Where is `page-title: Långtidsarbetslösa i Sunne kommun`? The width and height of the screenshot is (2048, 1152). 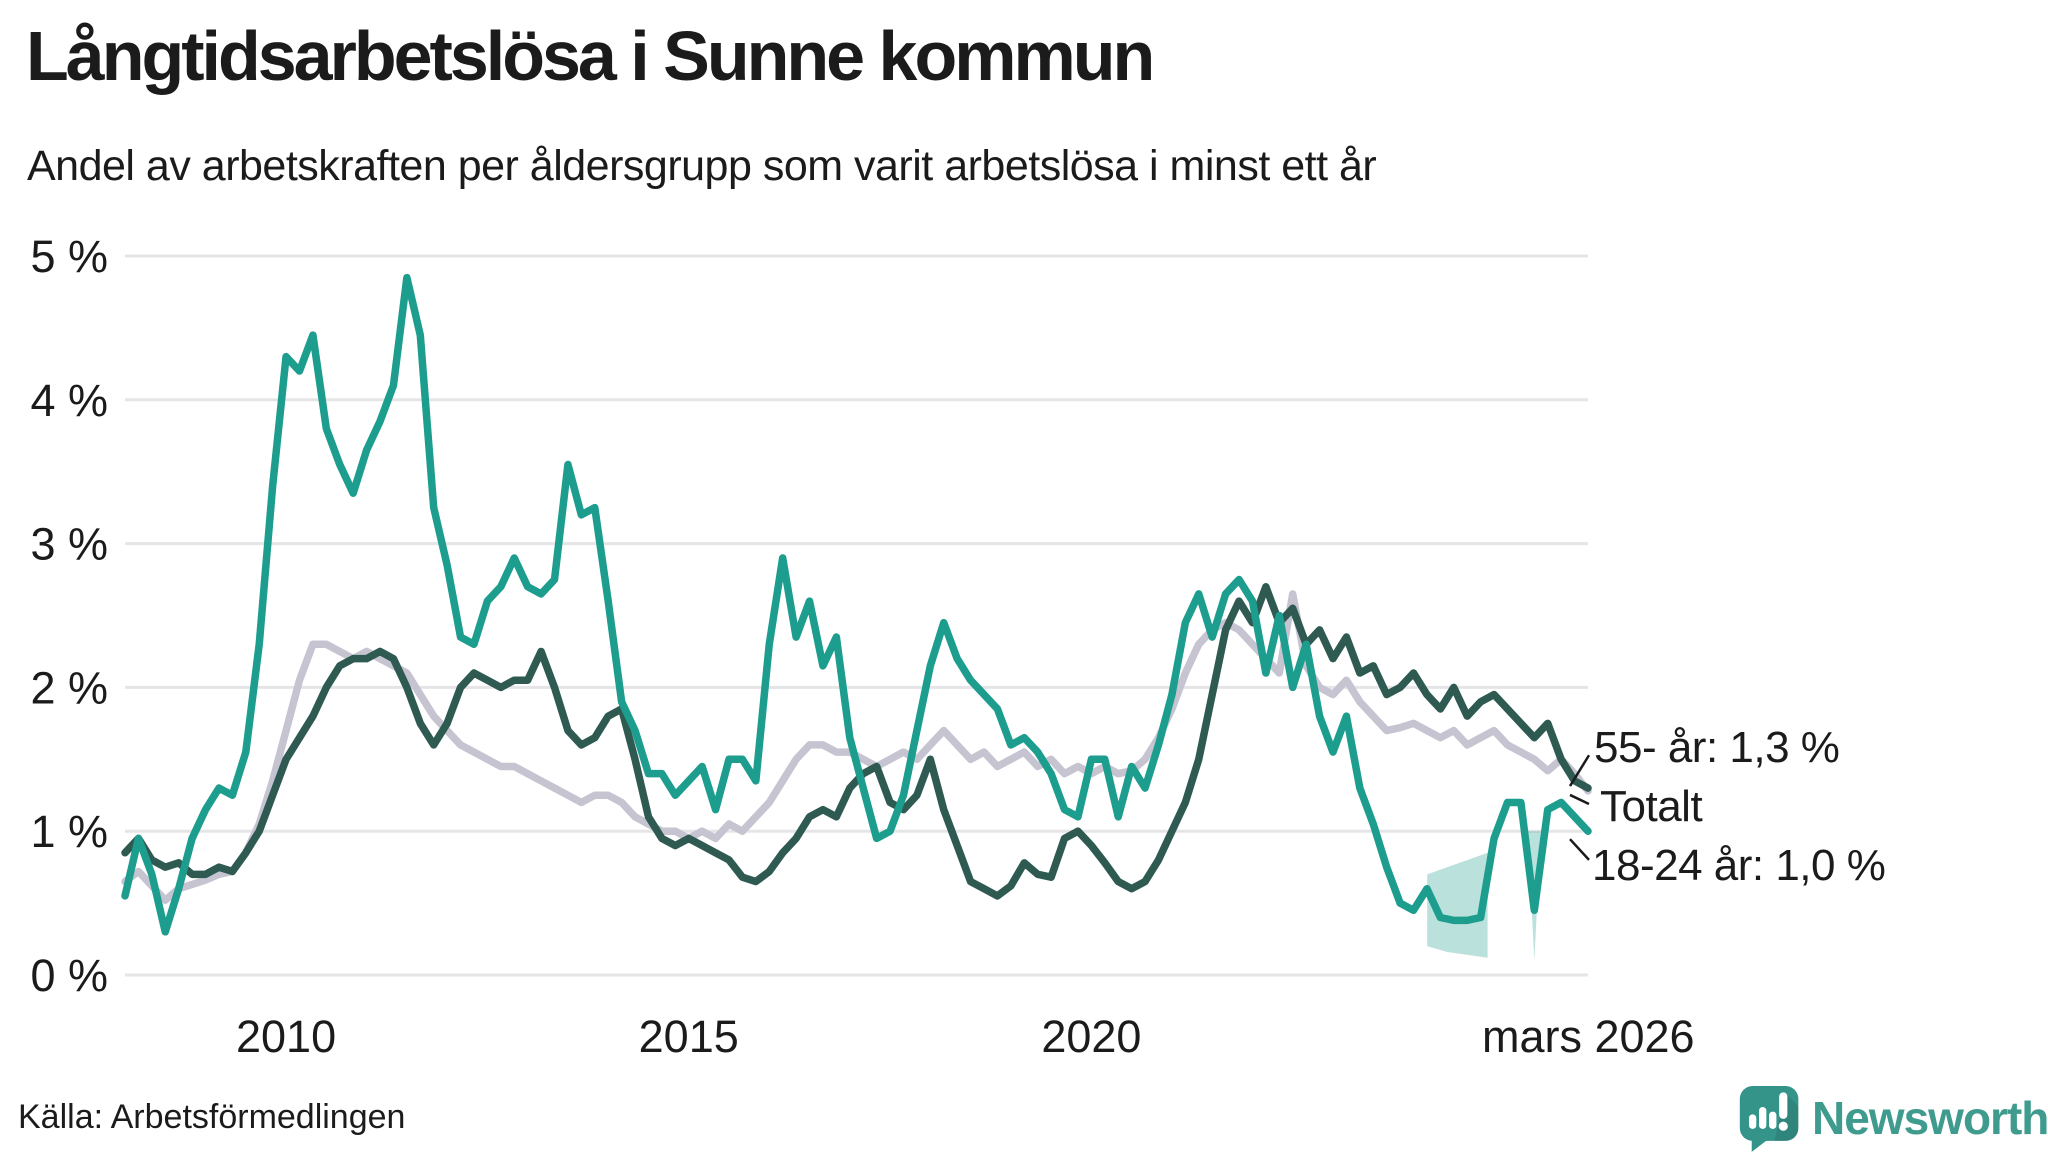 page-title: Långtidsarbetslösa i Sunne kommun is located at coordinates (590, 56).